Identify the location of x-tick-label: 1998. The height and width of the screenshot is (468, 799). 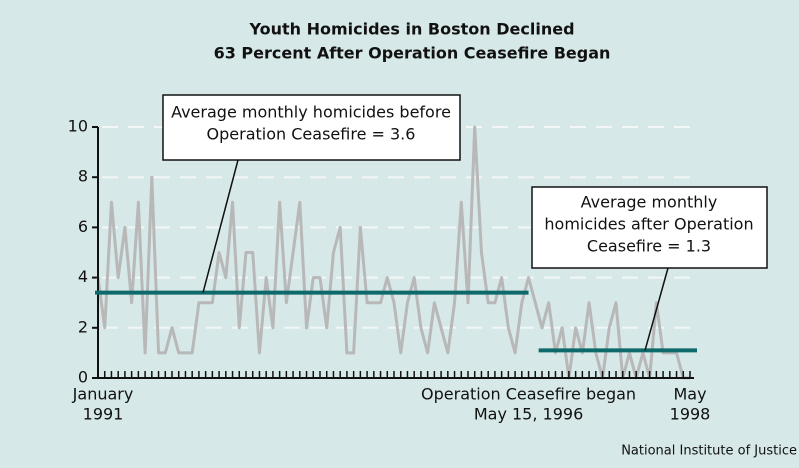
(690, 414).